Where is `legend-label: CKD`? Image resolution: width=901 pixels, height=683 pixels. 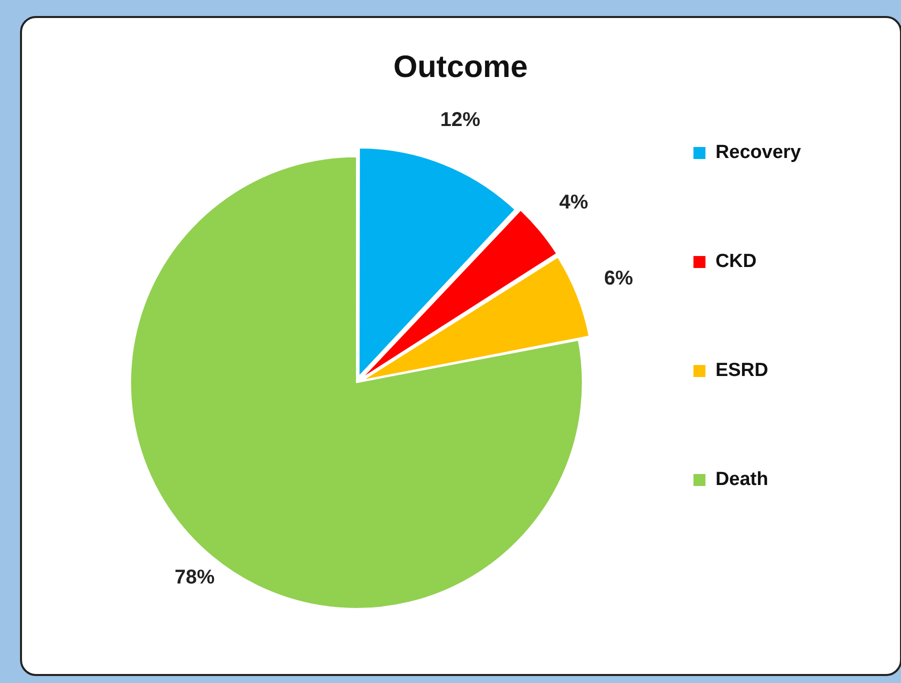 legend-label: CKD is located at coordinates (736, 261).